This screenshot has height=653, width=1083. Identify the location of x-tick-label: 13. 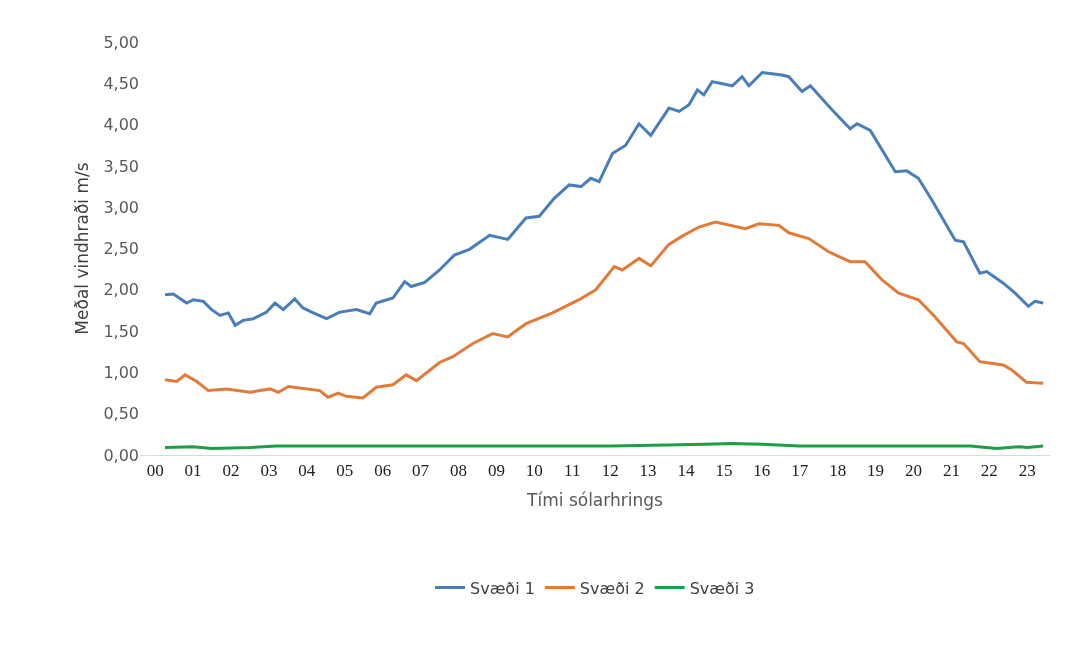
(648, 471).